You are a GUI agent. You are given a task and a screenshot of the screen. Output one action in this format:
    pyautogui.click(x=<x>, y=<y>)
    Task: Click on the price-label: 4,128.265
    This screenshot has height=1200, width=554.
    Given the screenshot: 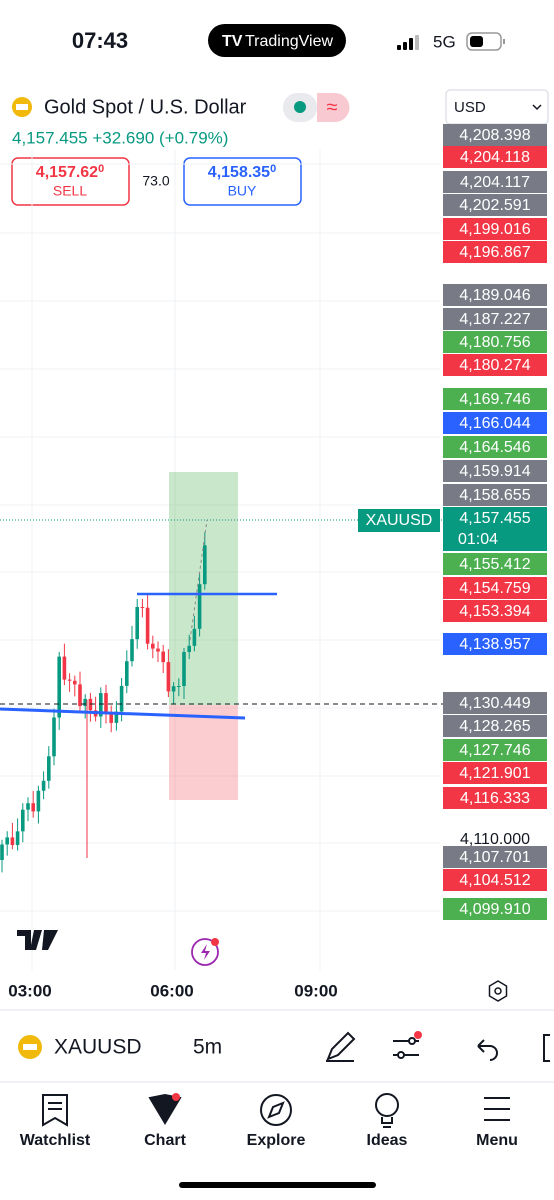 What is the action you would take?
    pyautogui.click(x=494, y=726)
    